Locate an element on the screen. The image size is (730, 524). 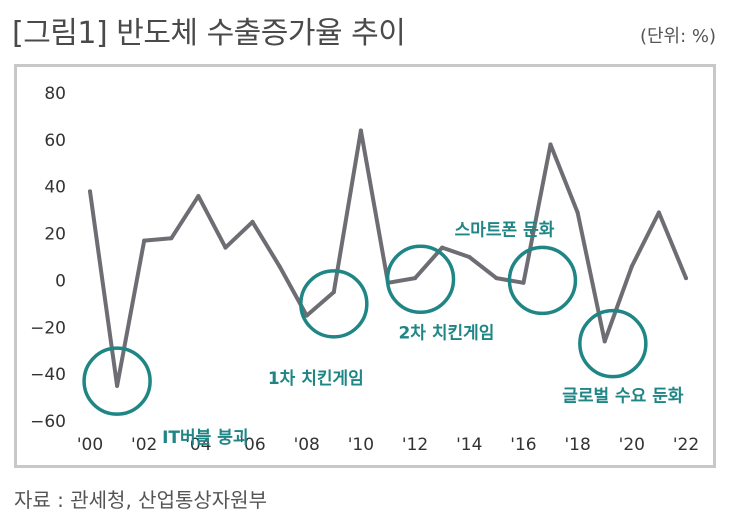
x-tick-label: '14 is located at coordinates (469, 445).